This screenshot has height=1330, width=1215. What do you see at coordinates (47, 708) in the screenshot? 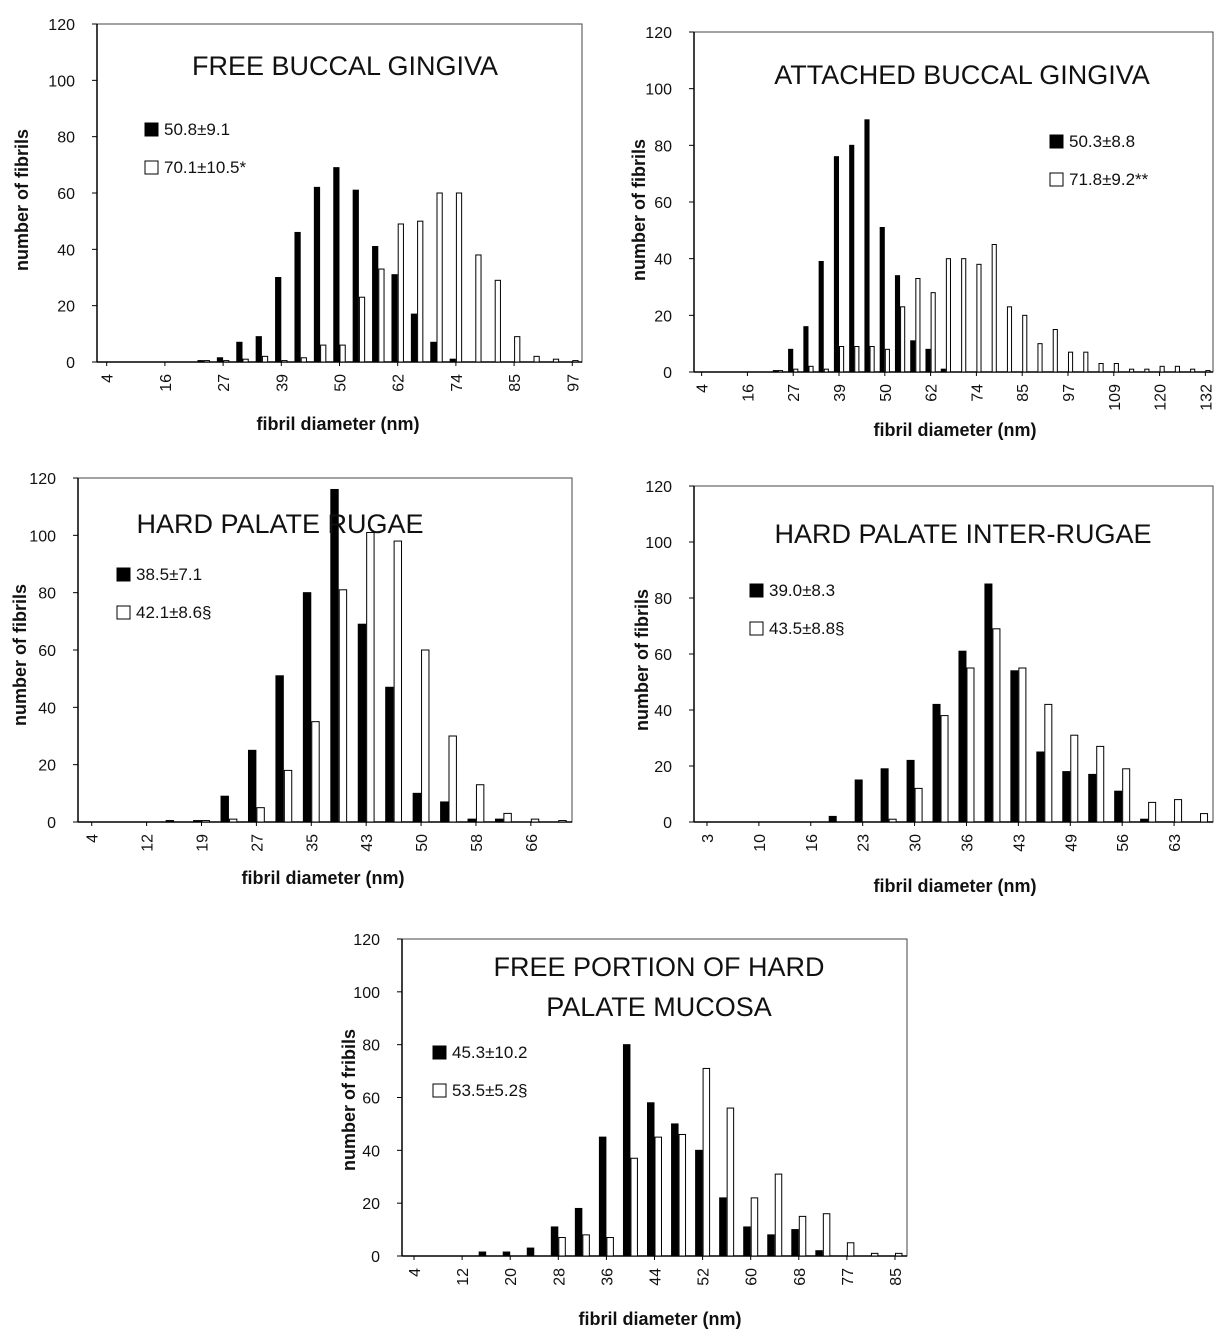
I see `y-tick-label: 40` at bounding box center [47, 708].